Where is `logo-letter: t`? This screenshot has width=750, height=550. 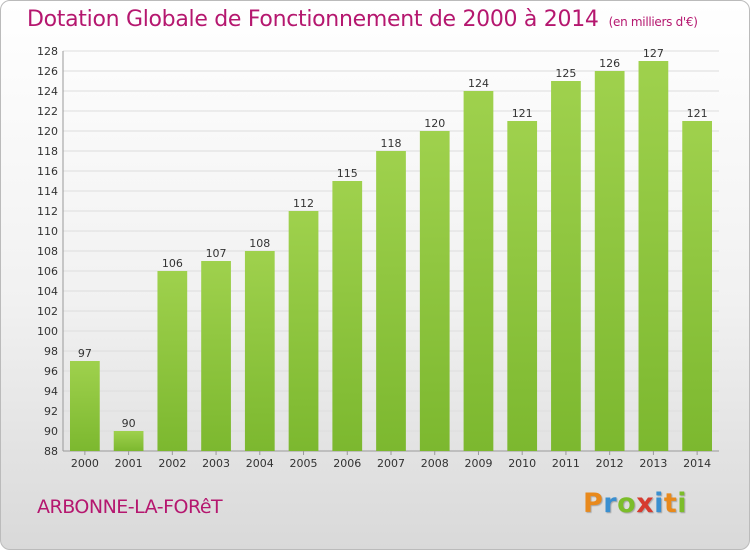 logo-letter: t is located at coordinates (670, 503).